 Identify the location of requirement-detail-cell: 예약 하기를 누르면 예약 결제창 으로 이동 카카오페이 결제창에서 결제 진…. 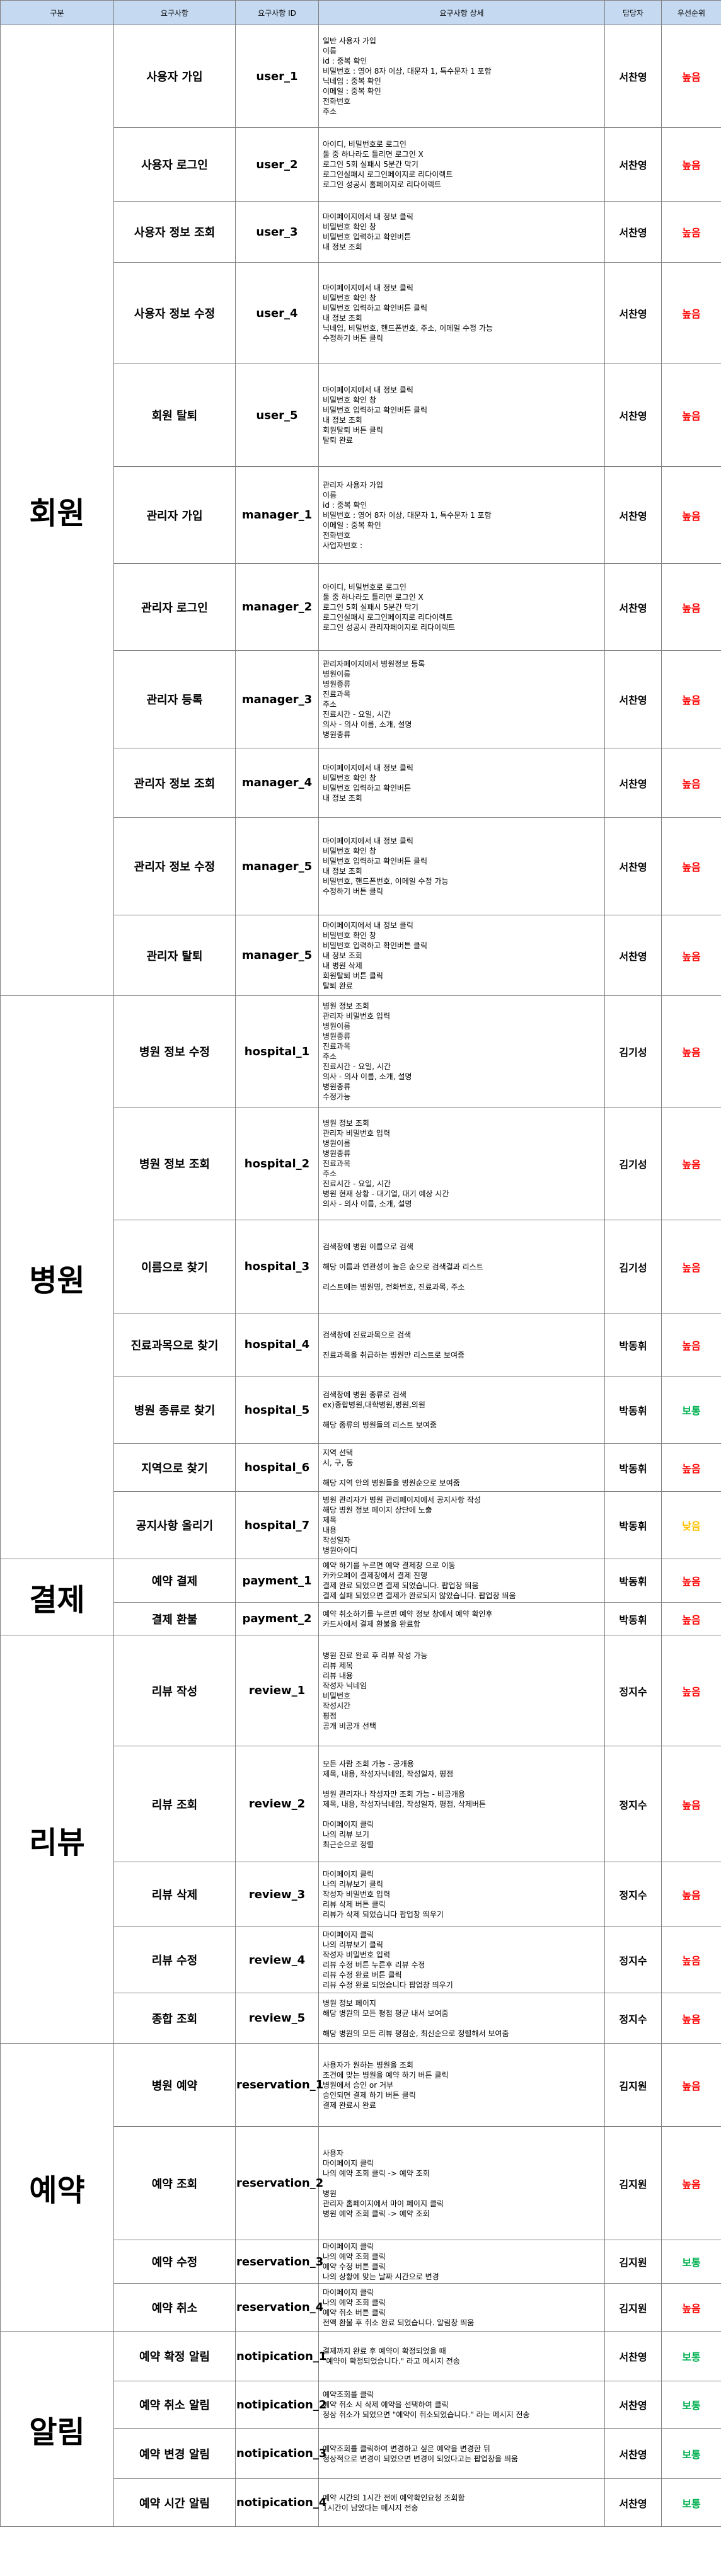
(461, 1581).